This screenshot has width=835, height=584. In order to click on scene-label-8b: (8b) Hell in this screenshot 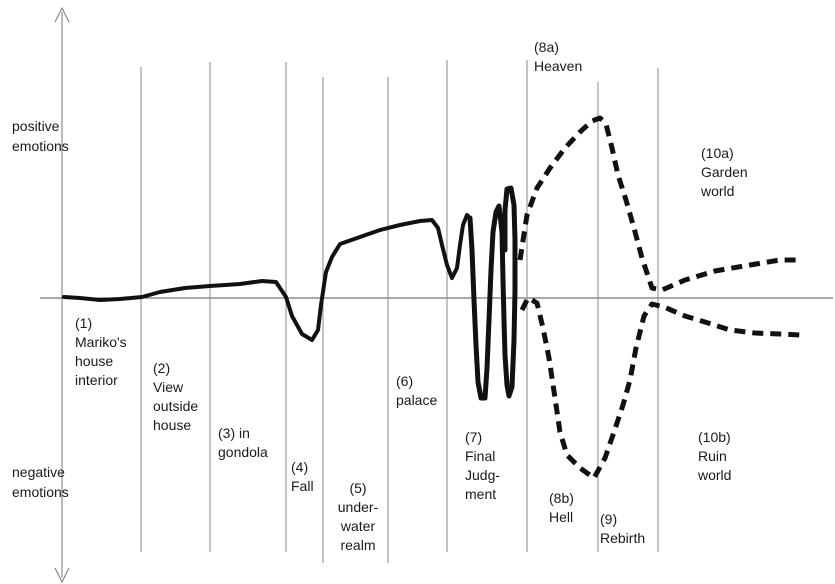, I will do `click(561, 507)`.